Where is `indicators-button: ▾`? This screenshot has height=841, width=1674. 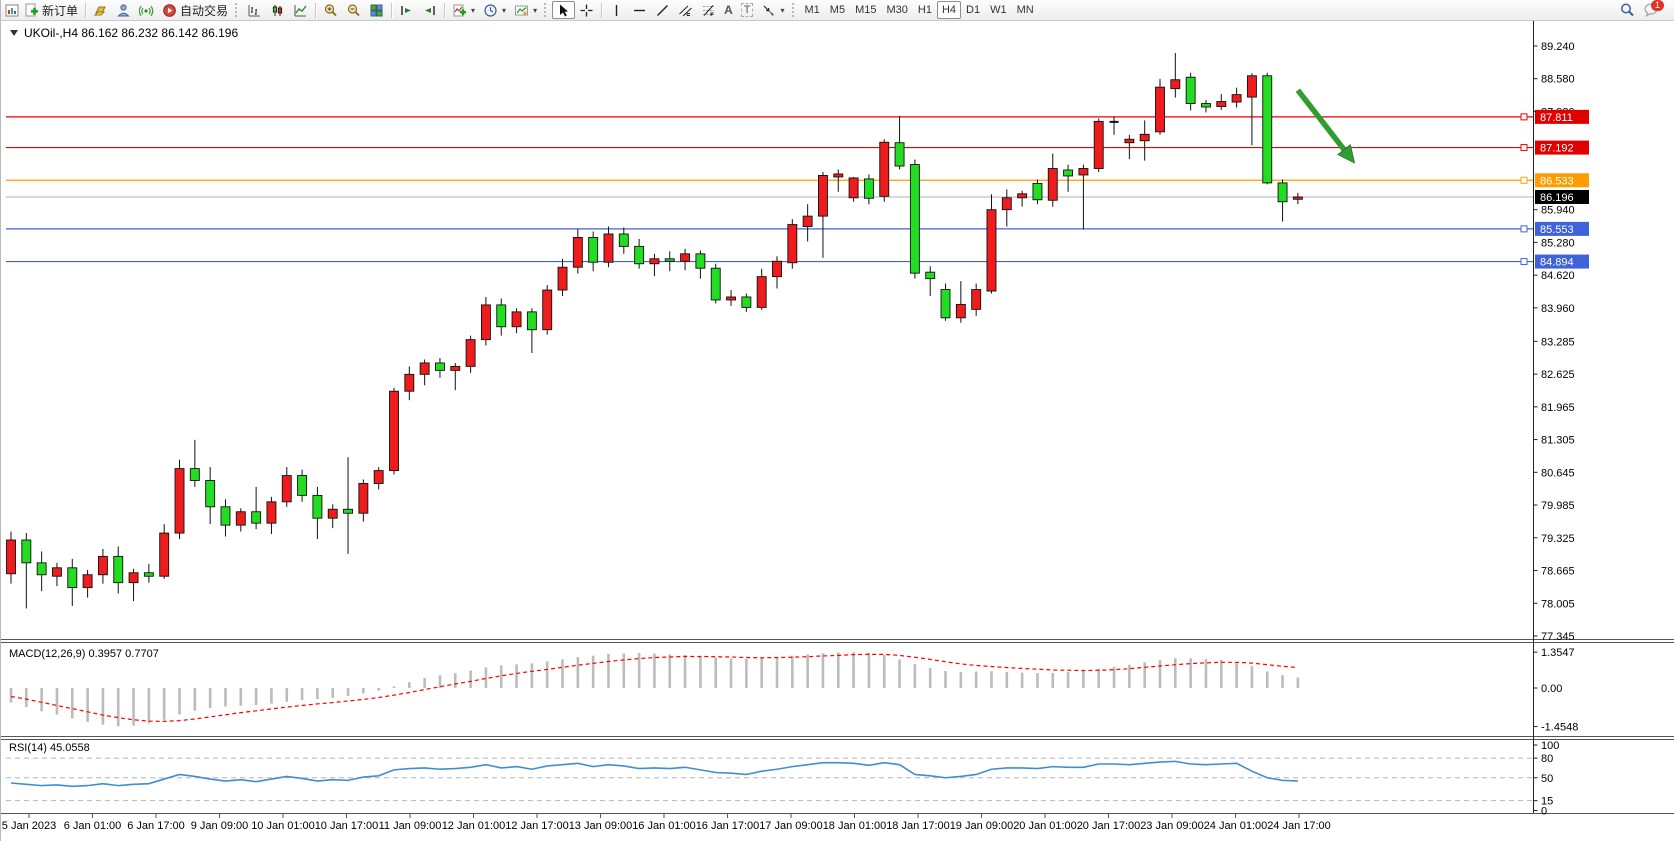 indicators-button: ▾ is located at coordinates (463, 10).